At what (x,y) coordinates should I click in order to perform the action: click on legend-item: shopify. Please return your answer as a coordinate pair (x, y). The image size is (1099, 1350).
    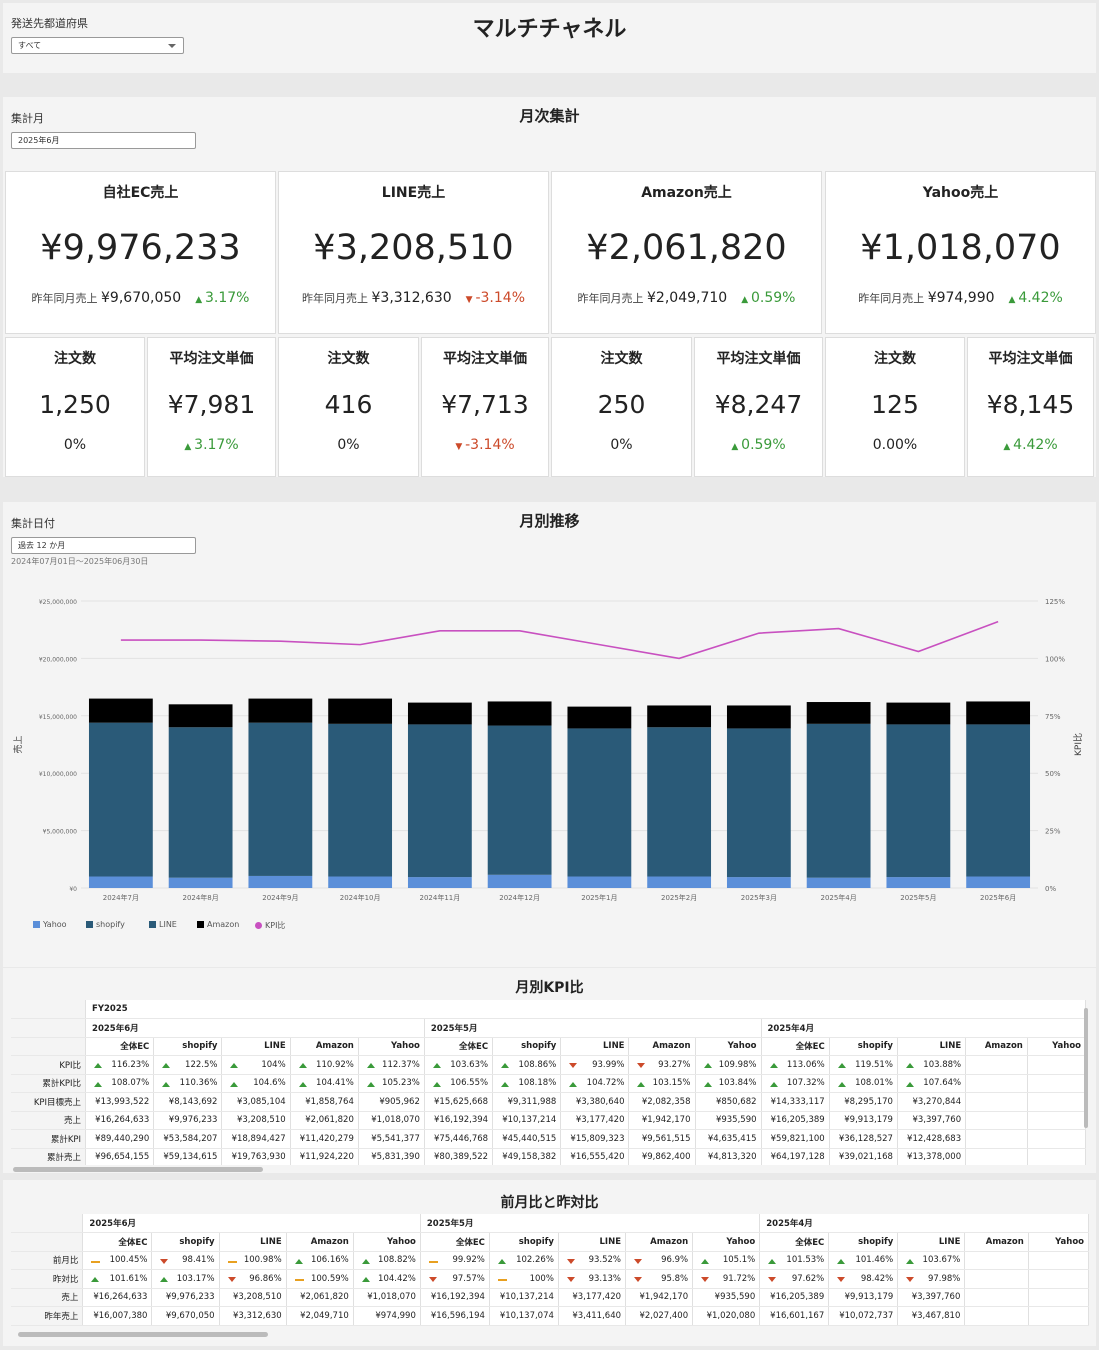
    Looking at the image, I should click on (105, 924).